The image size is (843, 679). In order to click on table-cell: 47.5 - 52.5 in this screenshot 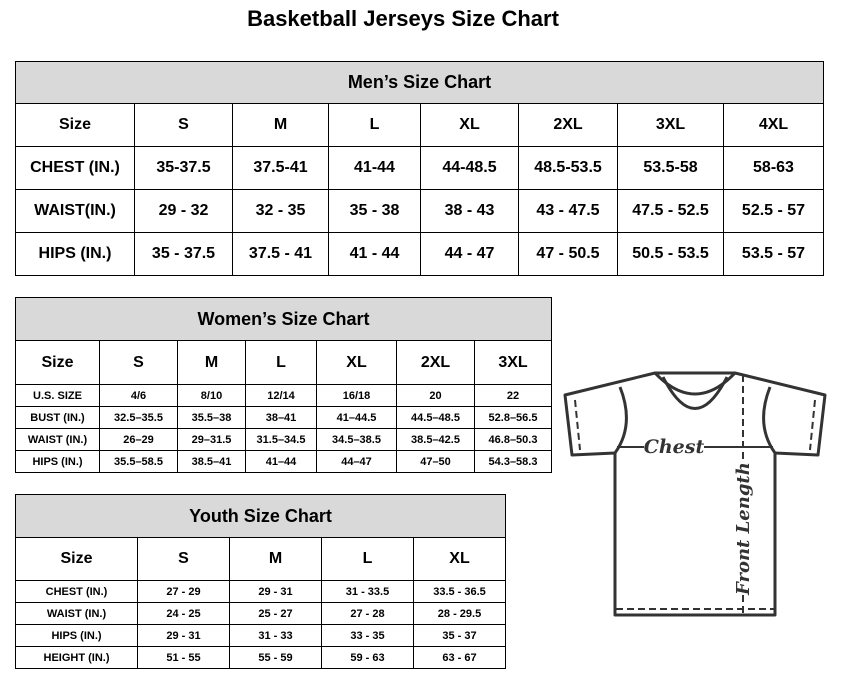, I will do `click(670, 211)`.